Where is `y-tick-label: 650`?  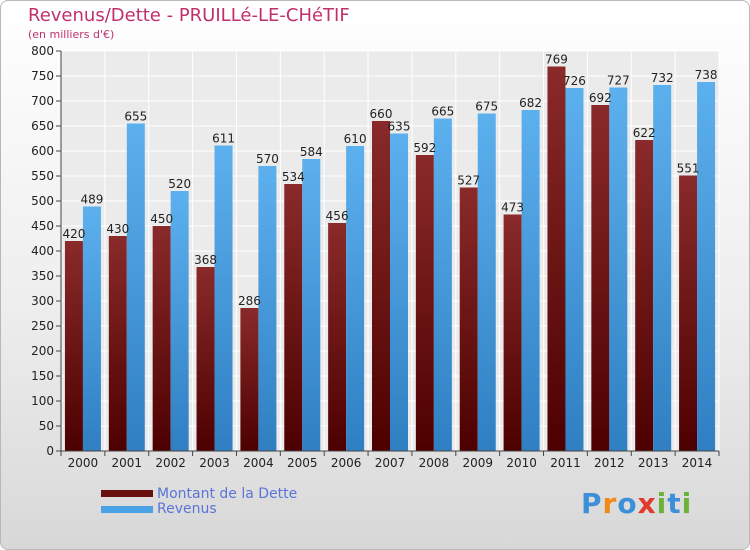
y-tick-label: 650 is located at coordinates (42, 126).